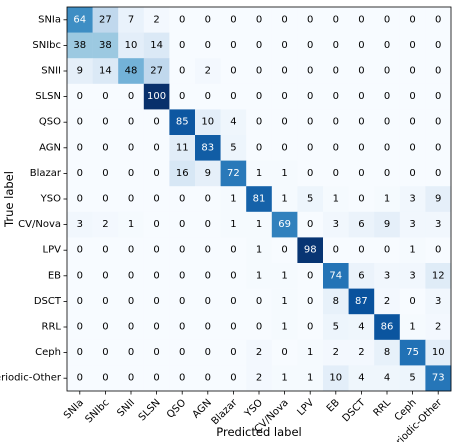  What do you see at coordinates (48, 301) in the screenshot?
I see `y-tick-label: DSCT` at bounding box center [48, 301].